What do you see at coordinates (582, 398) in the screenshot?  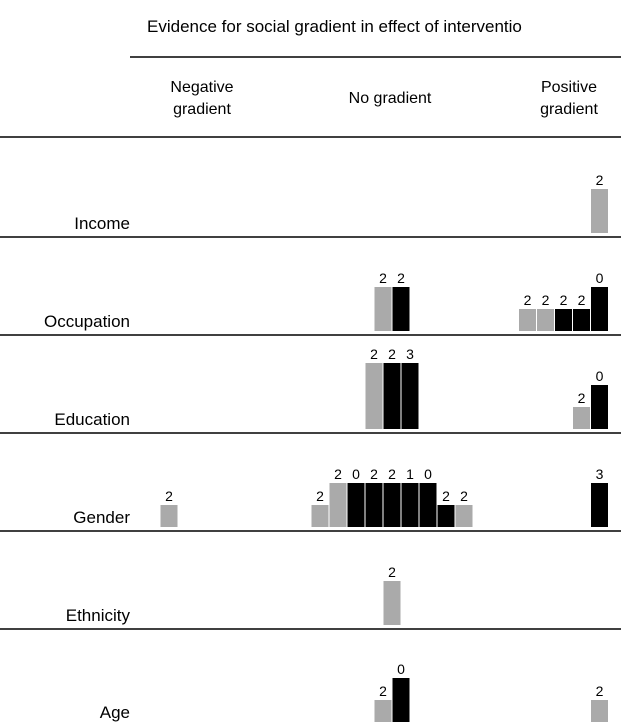 I see `bar-label-education-positive: 2` at bounding box center [582, 398].